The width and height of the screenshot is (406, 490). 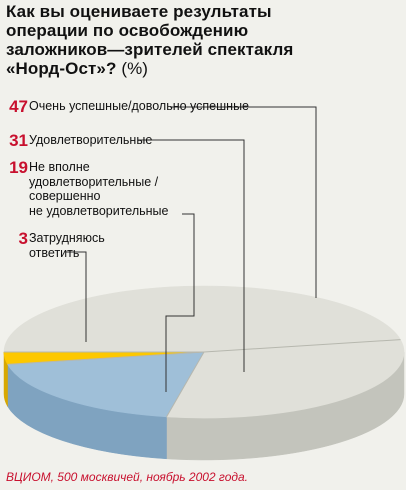 What do you see at coordinates (94, 181) in the screenshot?
I see `slice-label-line: удовлетворительные /` at bounding box center [94, 181].